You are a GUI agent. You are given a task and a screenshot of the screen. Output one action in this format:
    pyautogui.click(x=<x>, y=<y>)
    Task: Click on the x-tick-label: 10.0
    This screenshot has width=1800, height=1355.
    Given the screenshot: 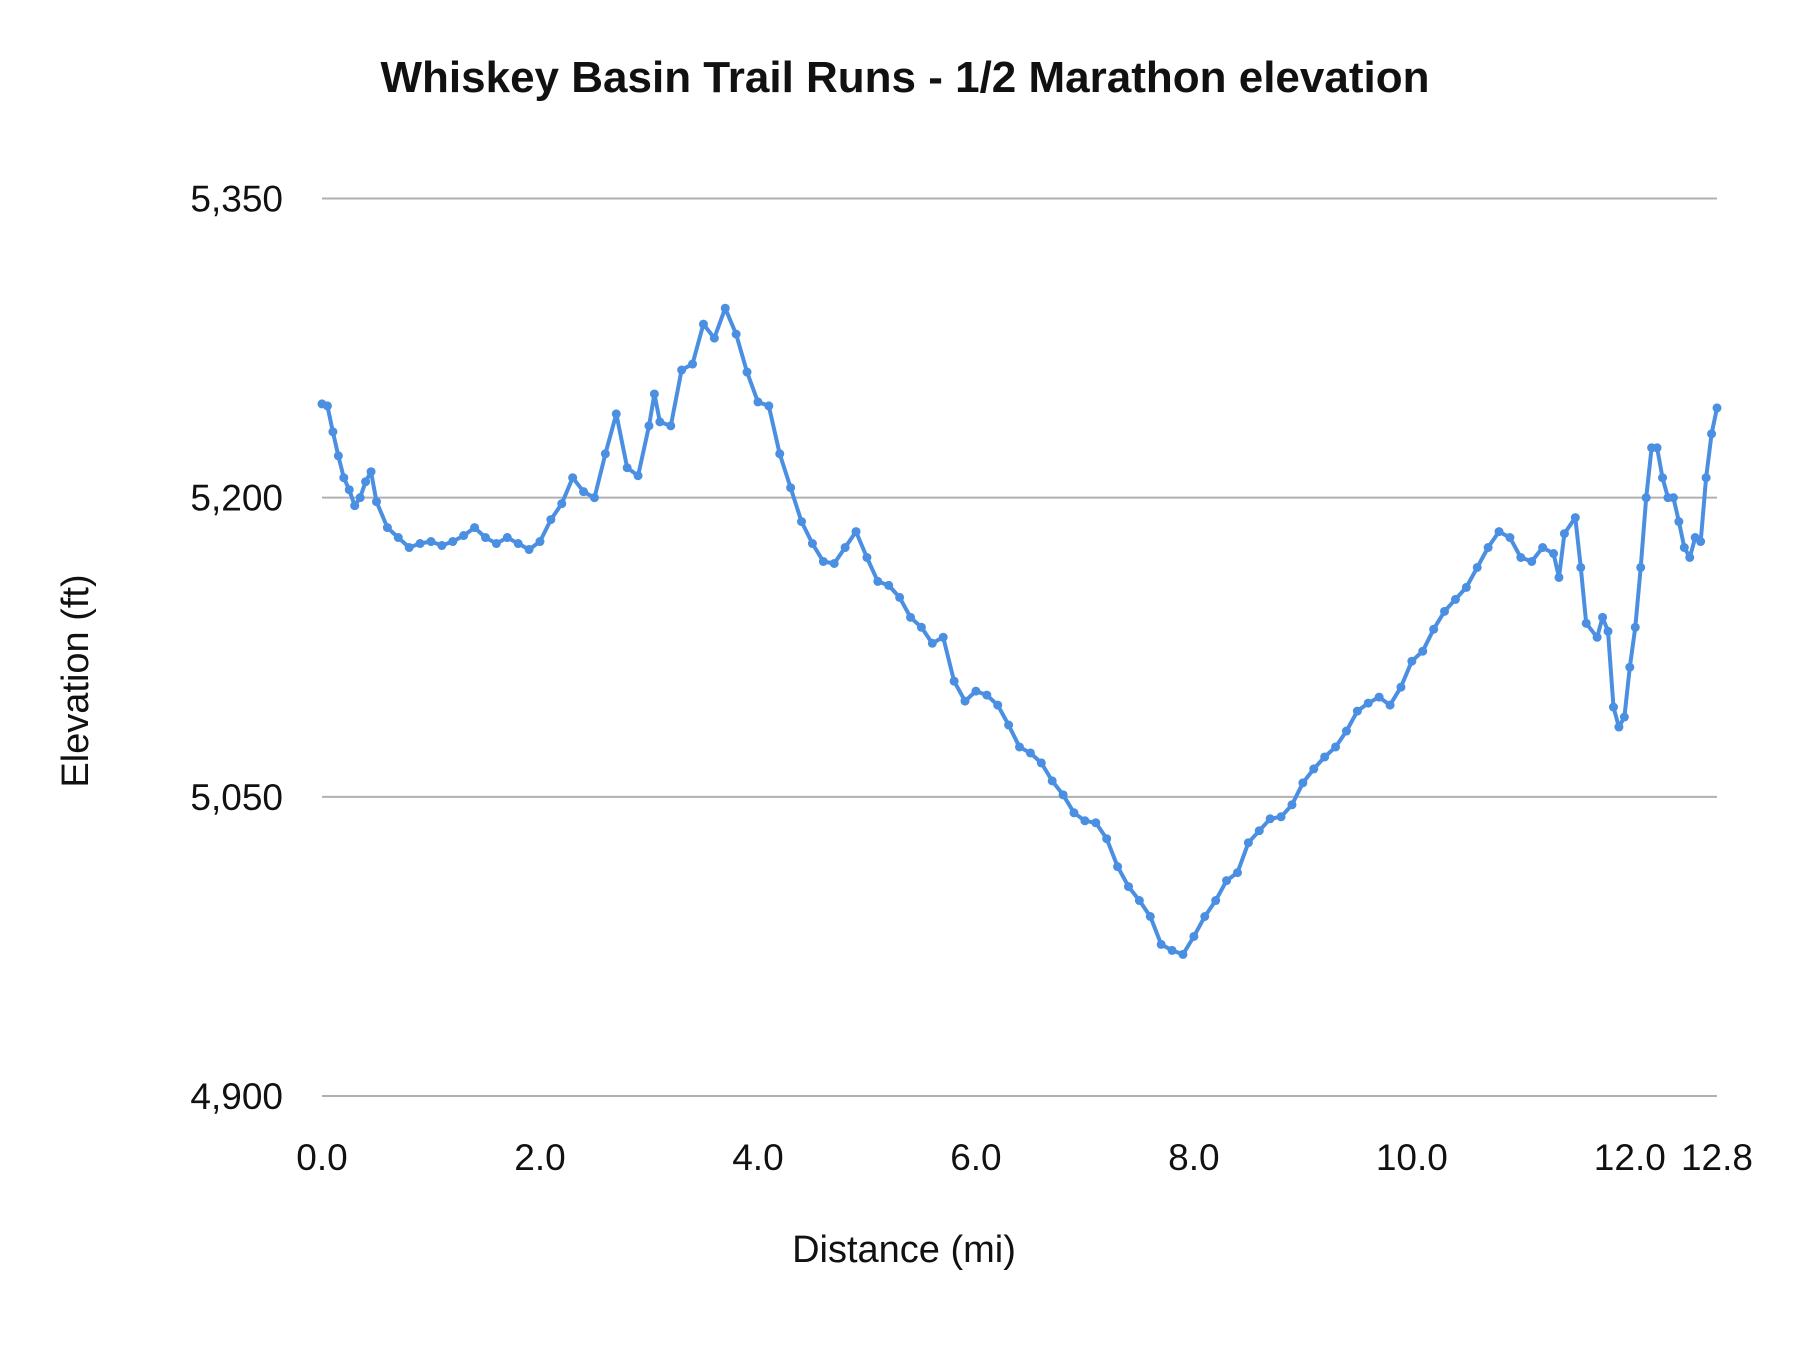 What is the action you would take?
    pyautogui.click(x=1412, y=1157)
    